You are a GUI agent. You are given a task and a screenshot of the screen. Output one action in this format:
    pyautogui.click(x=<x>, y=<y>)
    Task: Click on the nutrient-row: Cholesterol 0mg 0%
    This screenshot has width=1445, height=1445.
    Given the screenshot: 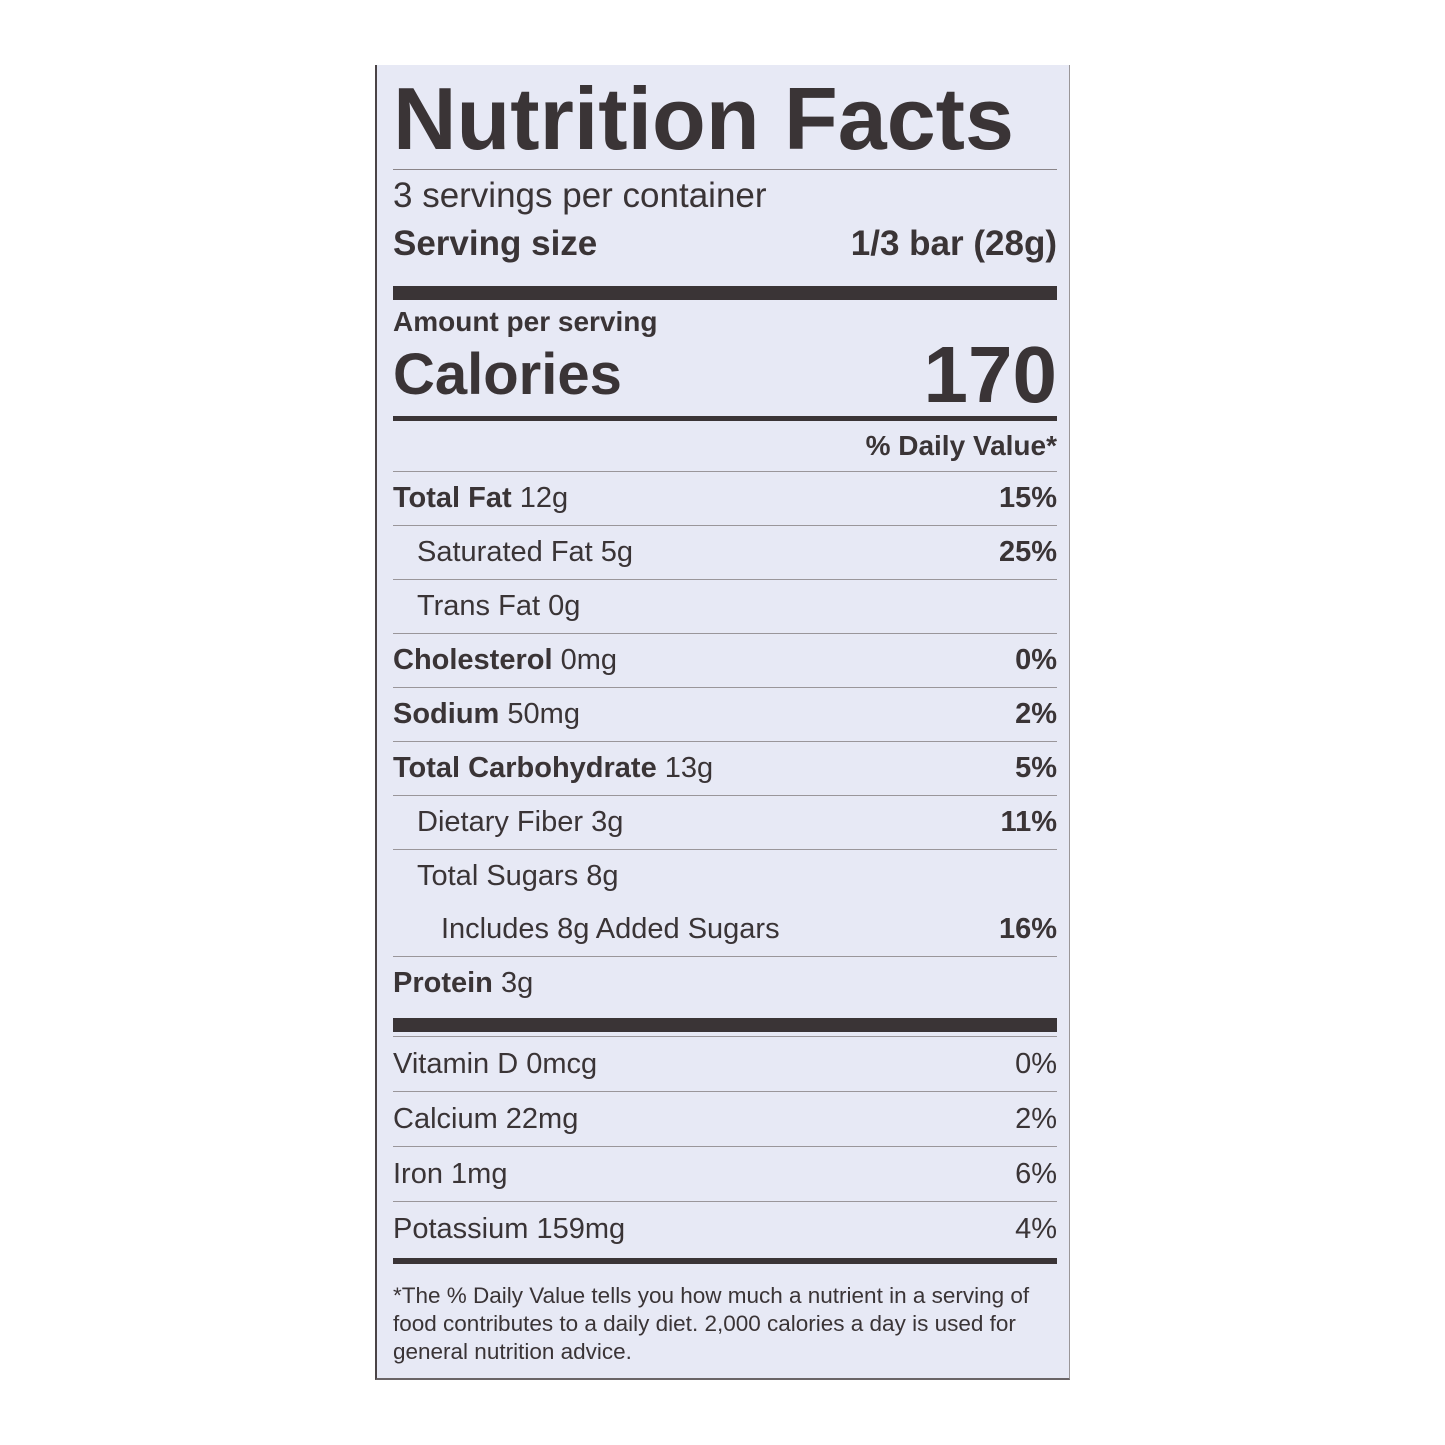 What is the action you would take?
    pyautogui.click(x=725, y=660)
    